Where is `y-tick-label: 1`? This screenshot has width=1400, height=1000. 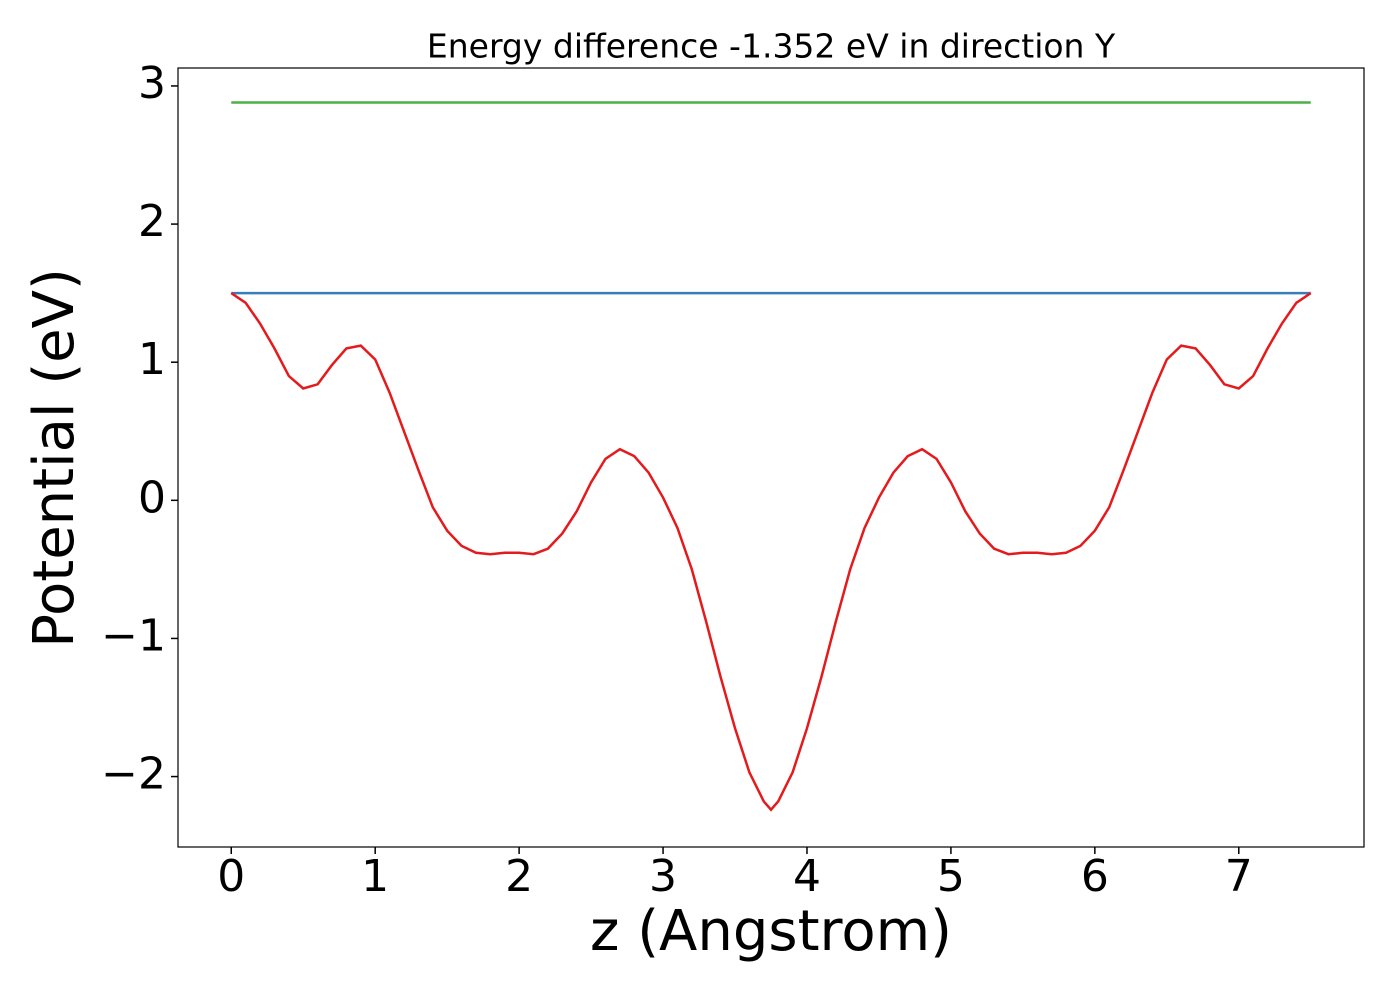
y-tick-label: 1 is located at coordinates (152, 359).